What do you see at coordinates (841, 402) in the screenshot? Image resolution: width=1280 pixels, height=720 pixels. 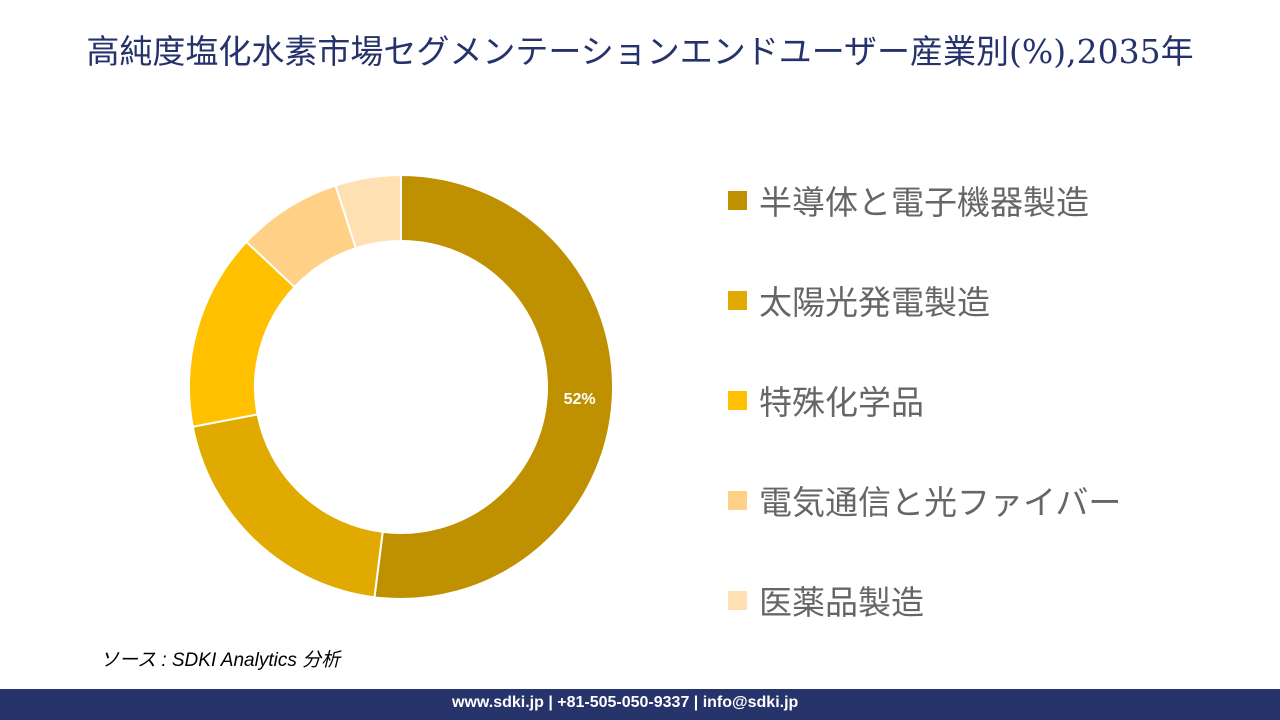 I see `legend-label: 特殊化学品` at bounding box center [841, 402].